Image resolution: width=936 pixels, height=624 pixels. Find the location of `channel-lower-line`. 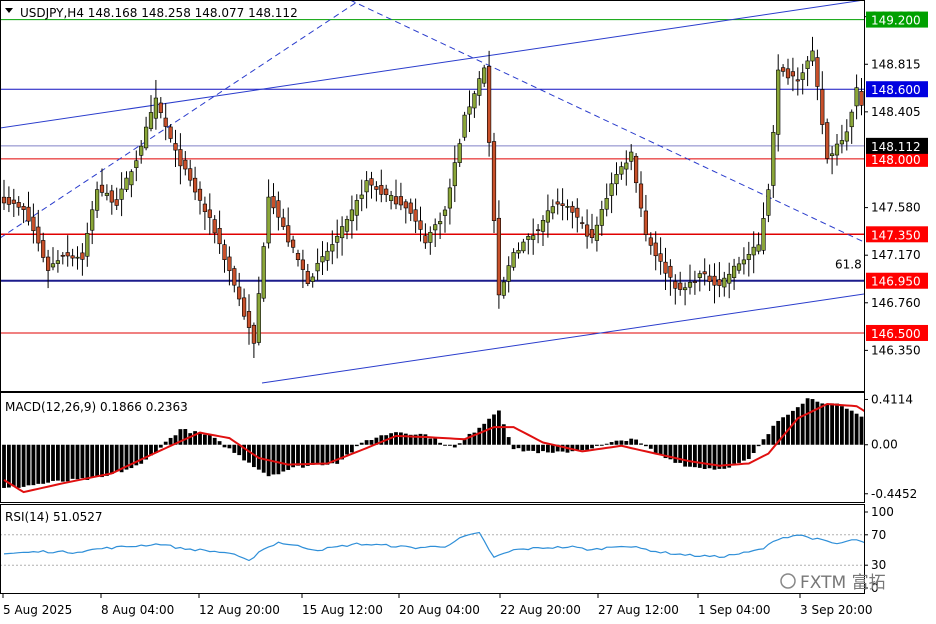

channel-lower-line is located at coordinates (562, 338).